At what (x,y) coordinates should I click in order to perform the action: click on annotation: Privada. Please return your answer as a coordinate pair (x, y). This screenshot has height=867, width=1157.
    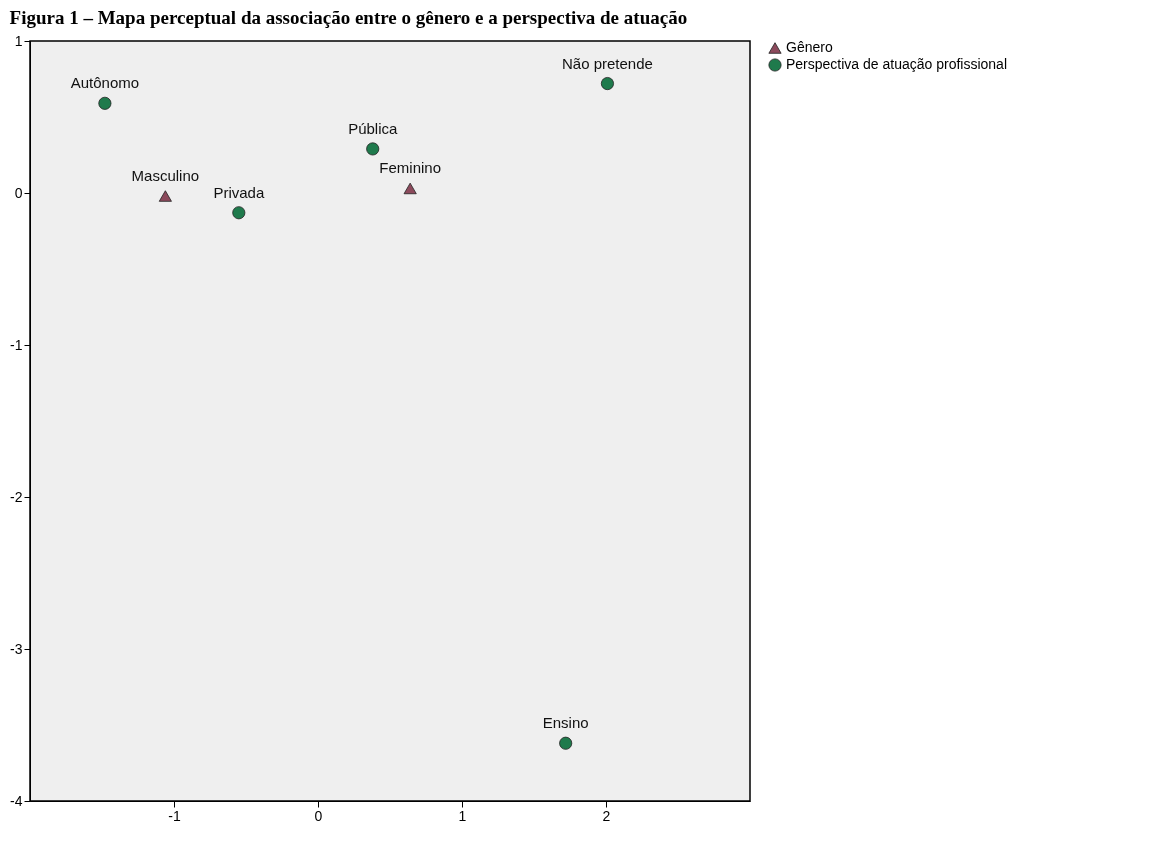
    Looking at the image, I should click on (239, 192).